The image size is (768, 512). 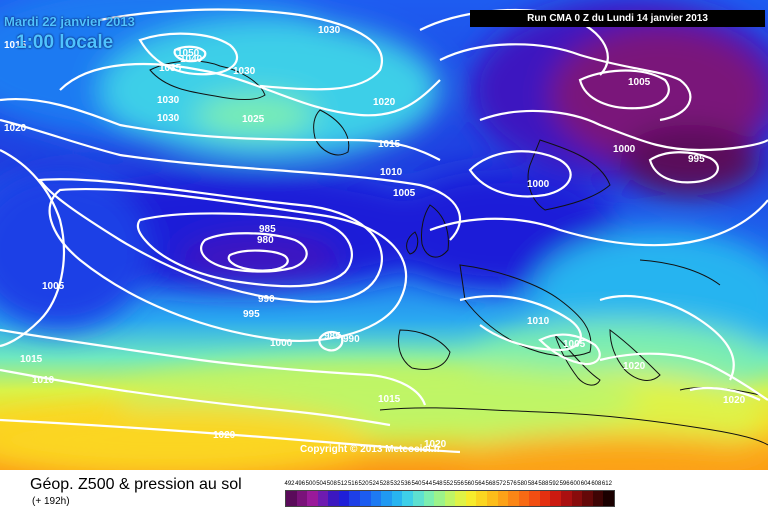 I want to click on scale-value: 572, so click(x=501, y=484).